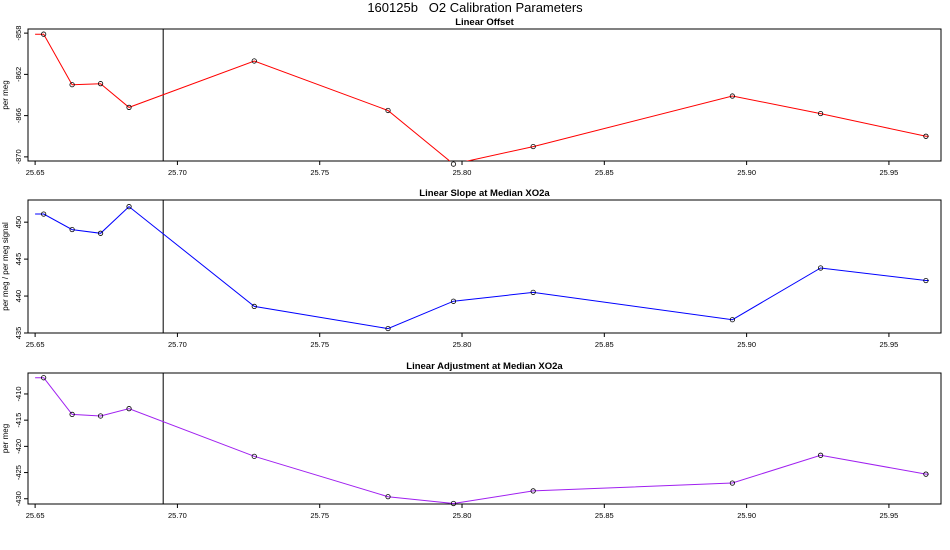 This screenshot has width=950, height=550. What do you see at coordinates (18, 74) in the screenshot?
I see `offset-y-tick-label: -862` at bounding box center [18, 74].